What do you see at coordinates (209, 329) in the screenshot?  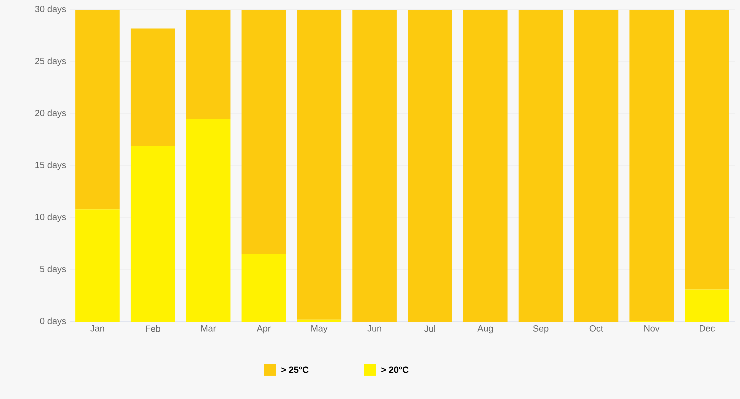 I see `x-tick-label: Mar` at bounding box center [209, 329].